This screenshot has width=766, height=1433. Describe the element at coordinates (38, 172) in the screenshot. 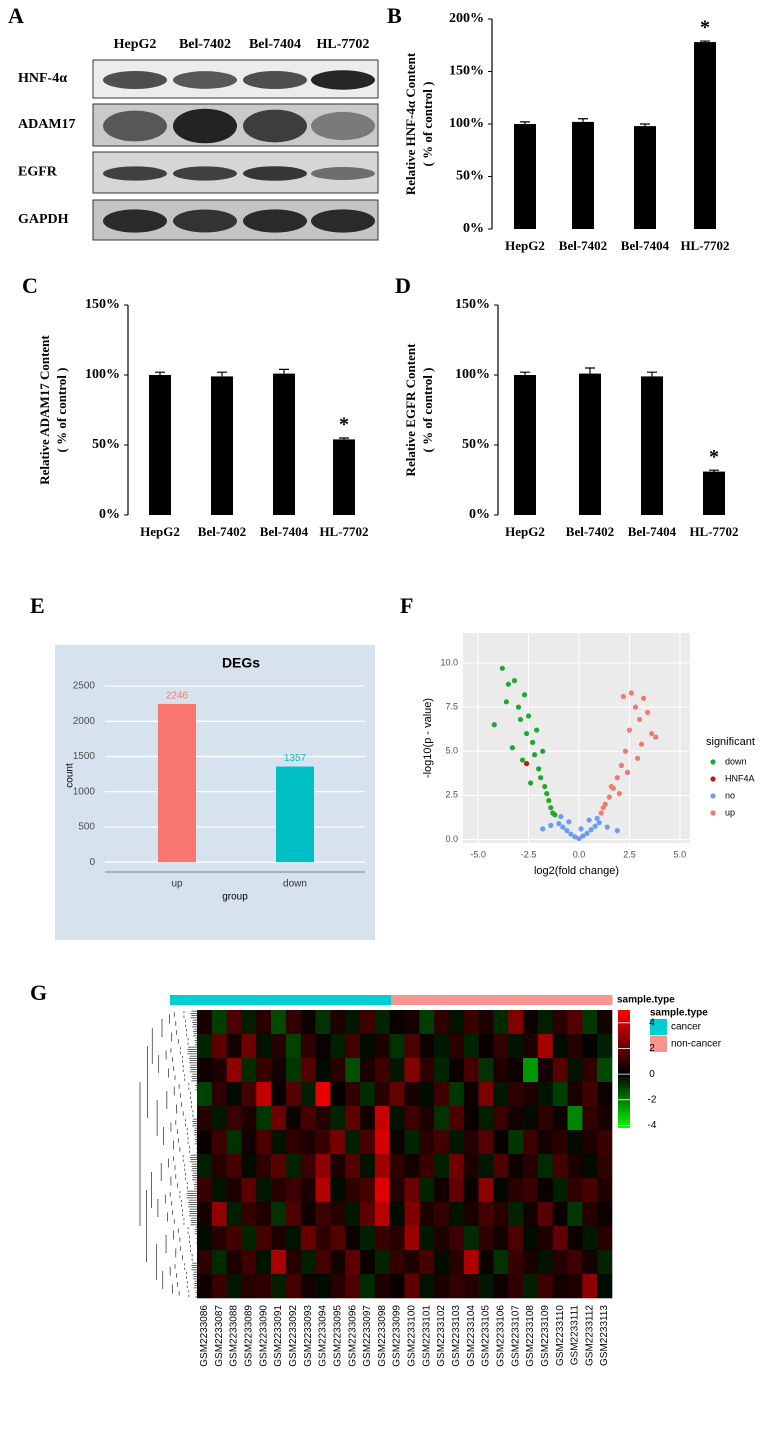

I see `blot-row-label: EGFR` at that location.